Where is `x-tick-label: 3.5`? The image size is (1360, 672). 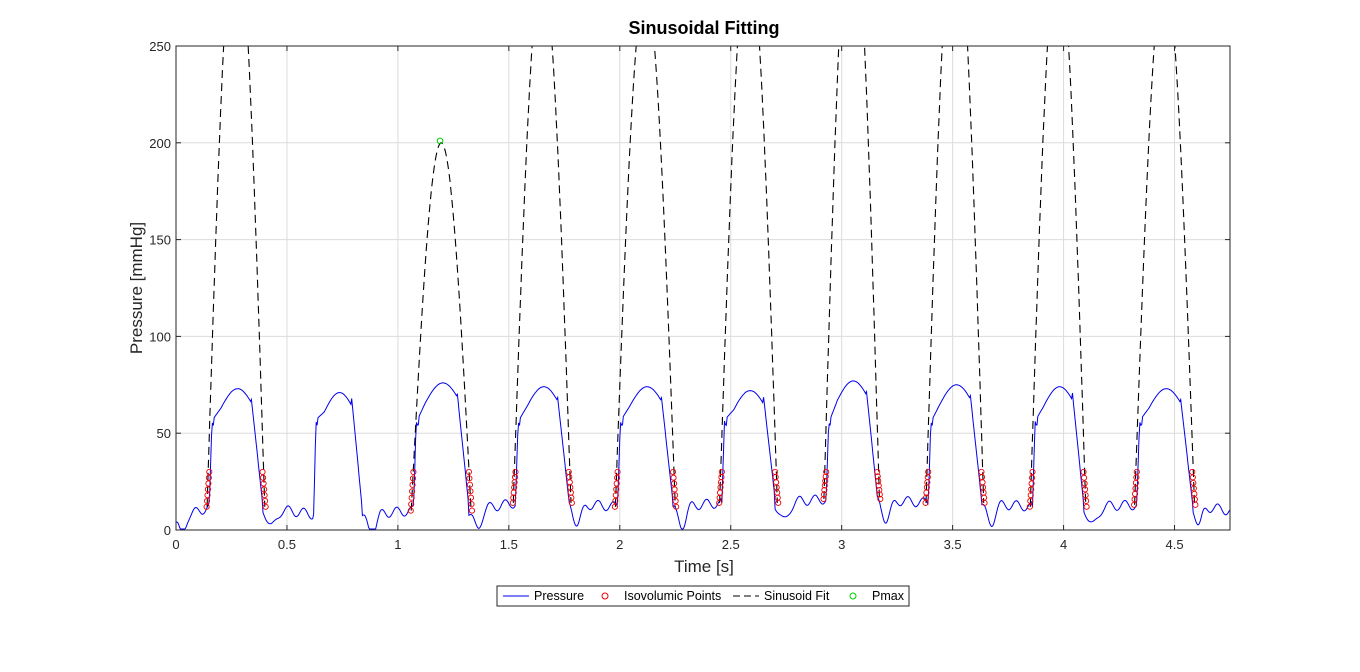
x-tick-label: 3.5 is located at coordinates (953, 544).